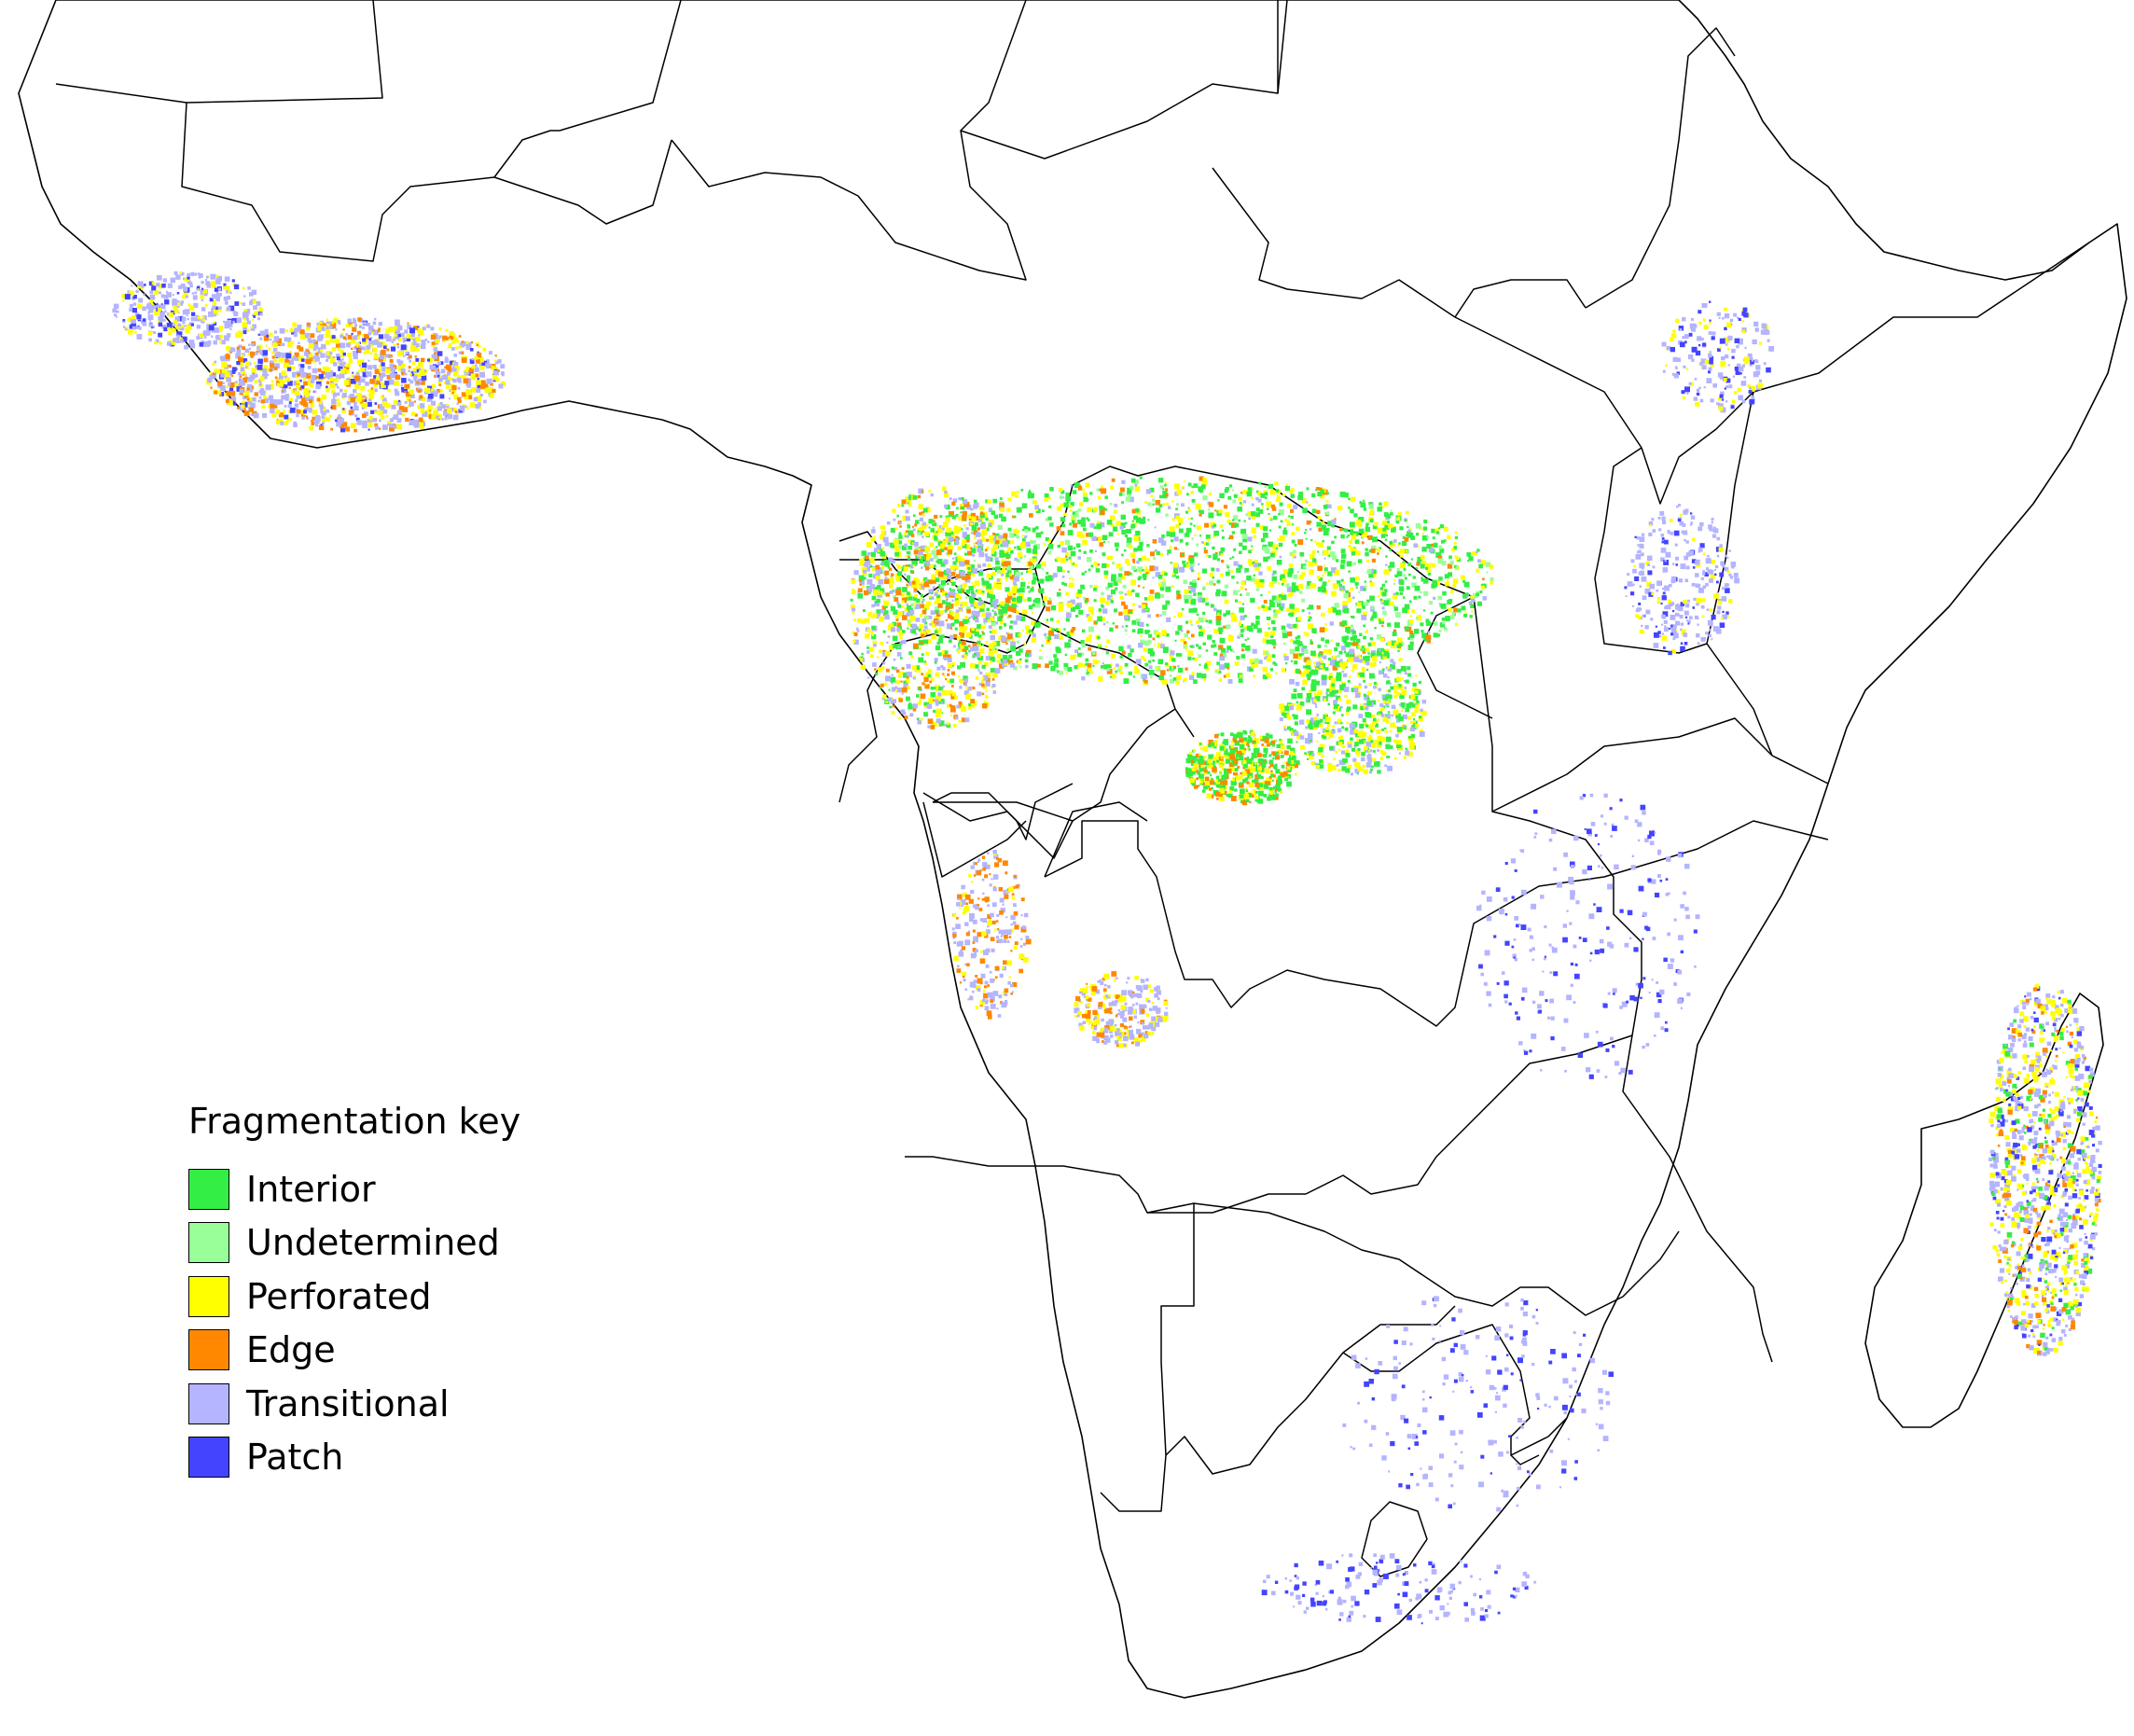 This screenshot has height=1736, width=2134. I want to click on legend-item-perforated: Perforated, so click(354, 1297).